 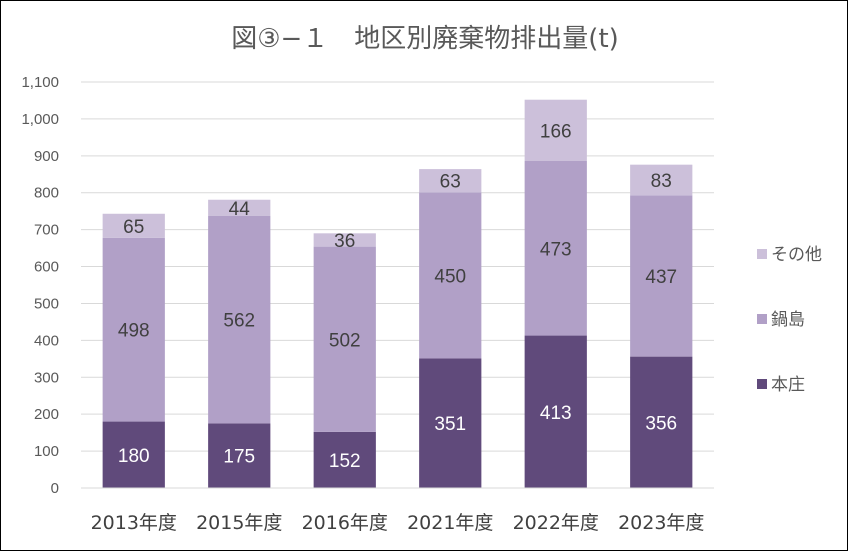 I want to click on data-label: 502, so click(x=345, y=340).